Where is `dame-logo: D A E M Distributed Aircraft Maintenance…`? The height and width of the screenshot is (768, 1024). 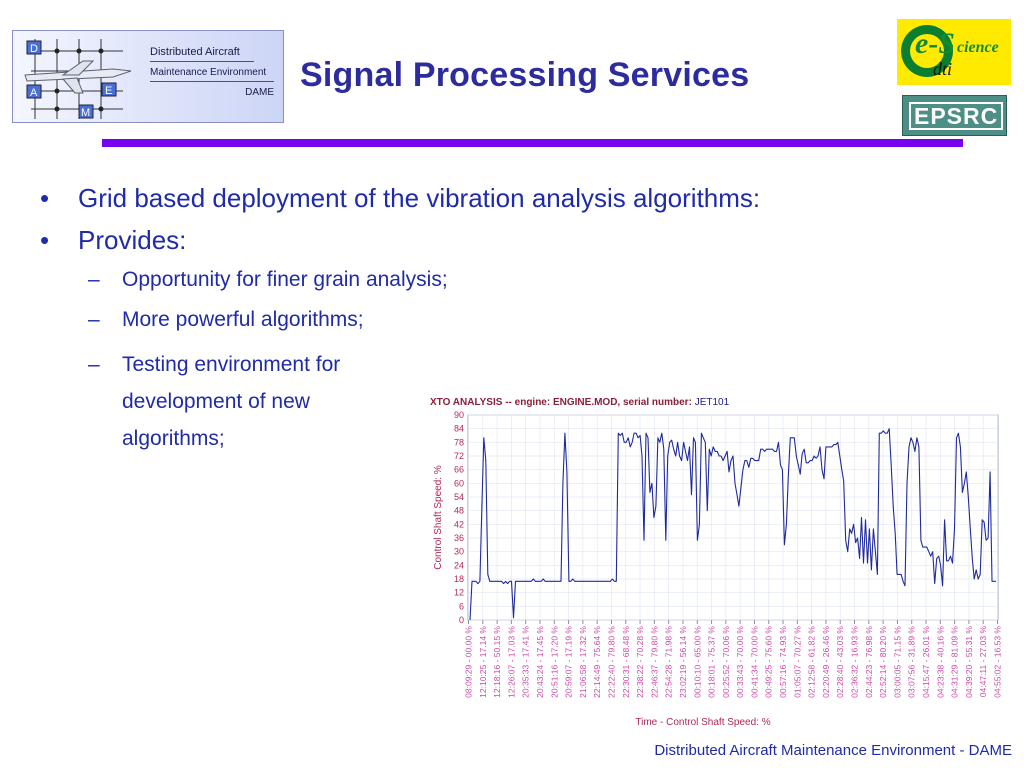 dame-logo: D A E M Distributed Aircraft Maintenance… is located at coordinates (148, 76).